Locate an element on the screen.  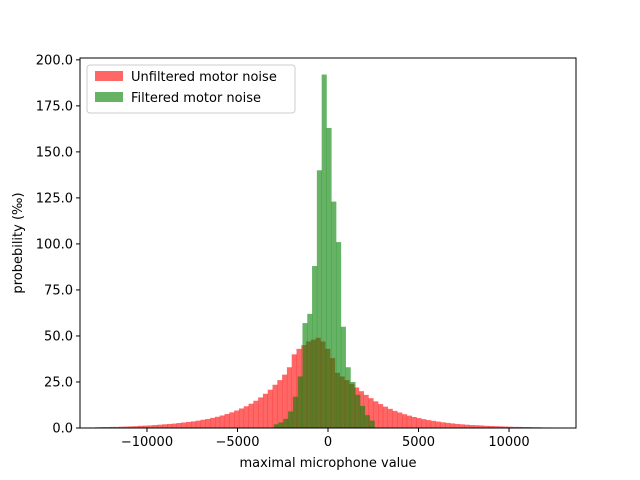
y-tick-label: 75.0 is located at coordinates (58, 290).